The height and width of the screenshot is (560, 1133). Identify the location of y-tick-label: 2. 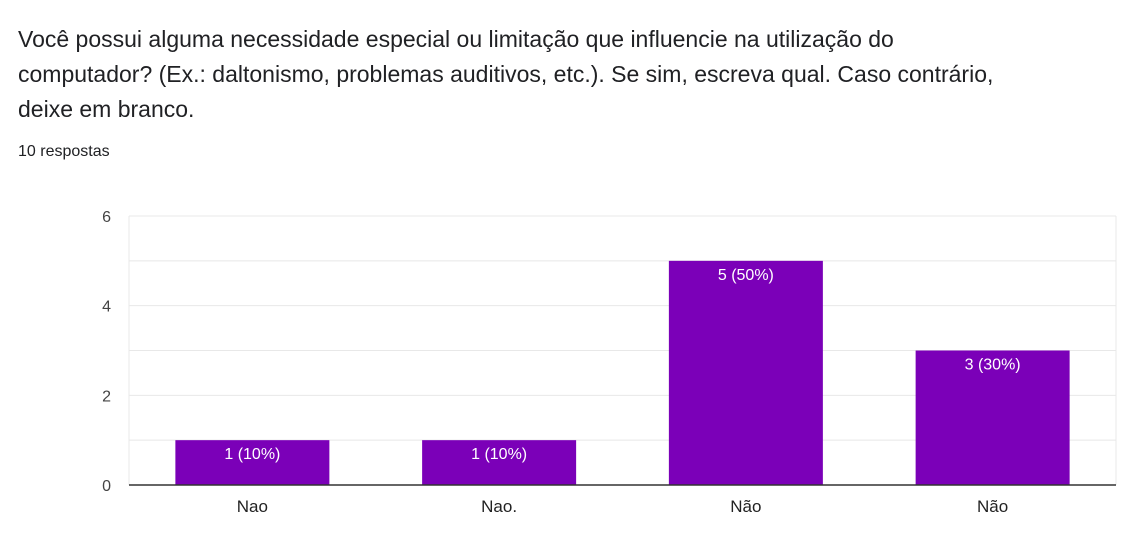
(106, 396).